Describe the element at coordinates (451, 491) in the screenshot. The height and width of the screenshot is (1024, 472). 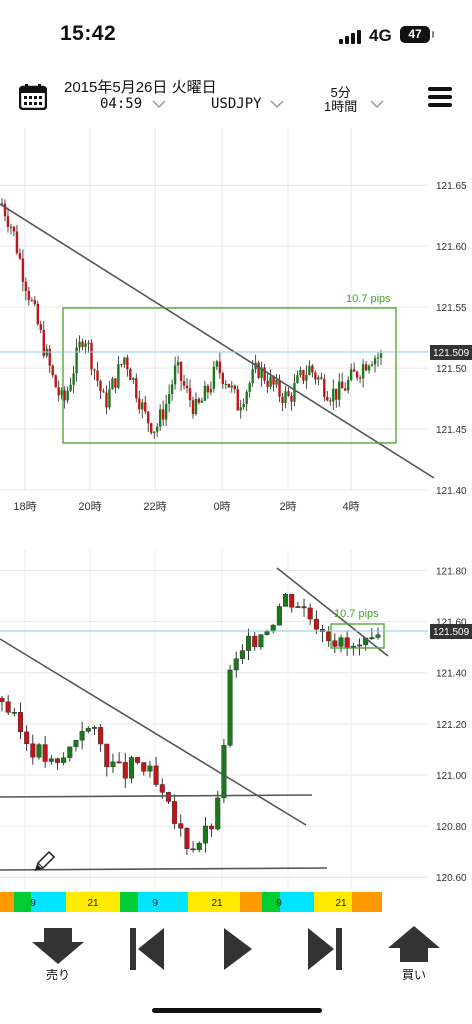
I see `y-tick-label: 121.40` at that location.